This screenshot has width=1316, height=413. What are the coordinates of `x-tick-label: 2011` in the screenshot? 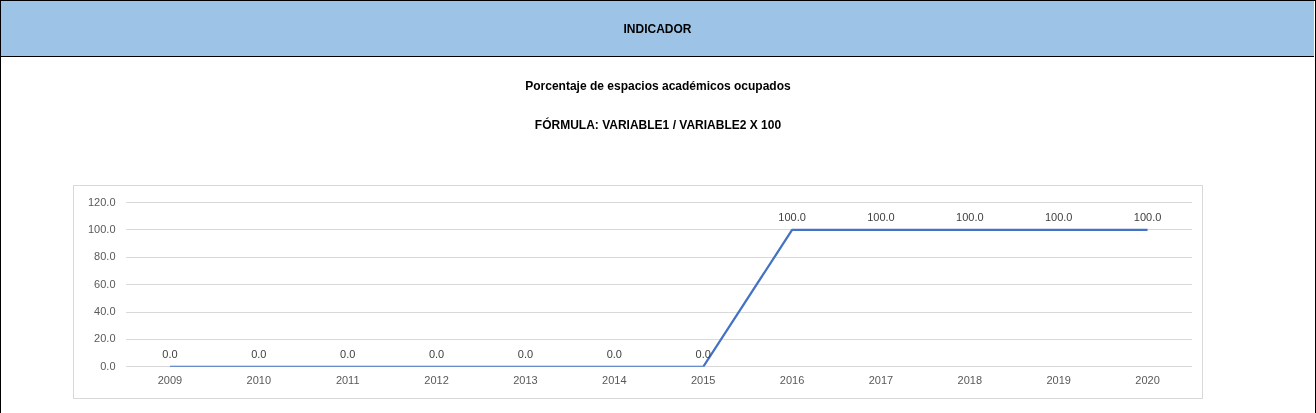 It's located at (347, 380).